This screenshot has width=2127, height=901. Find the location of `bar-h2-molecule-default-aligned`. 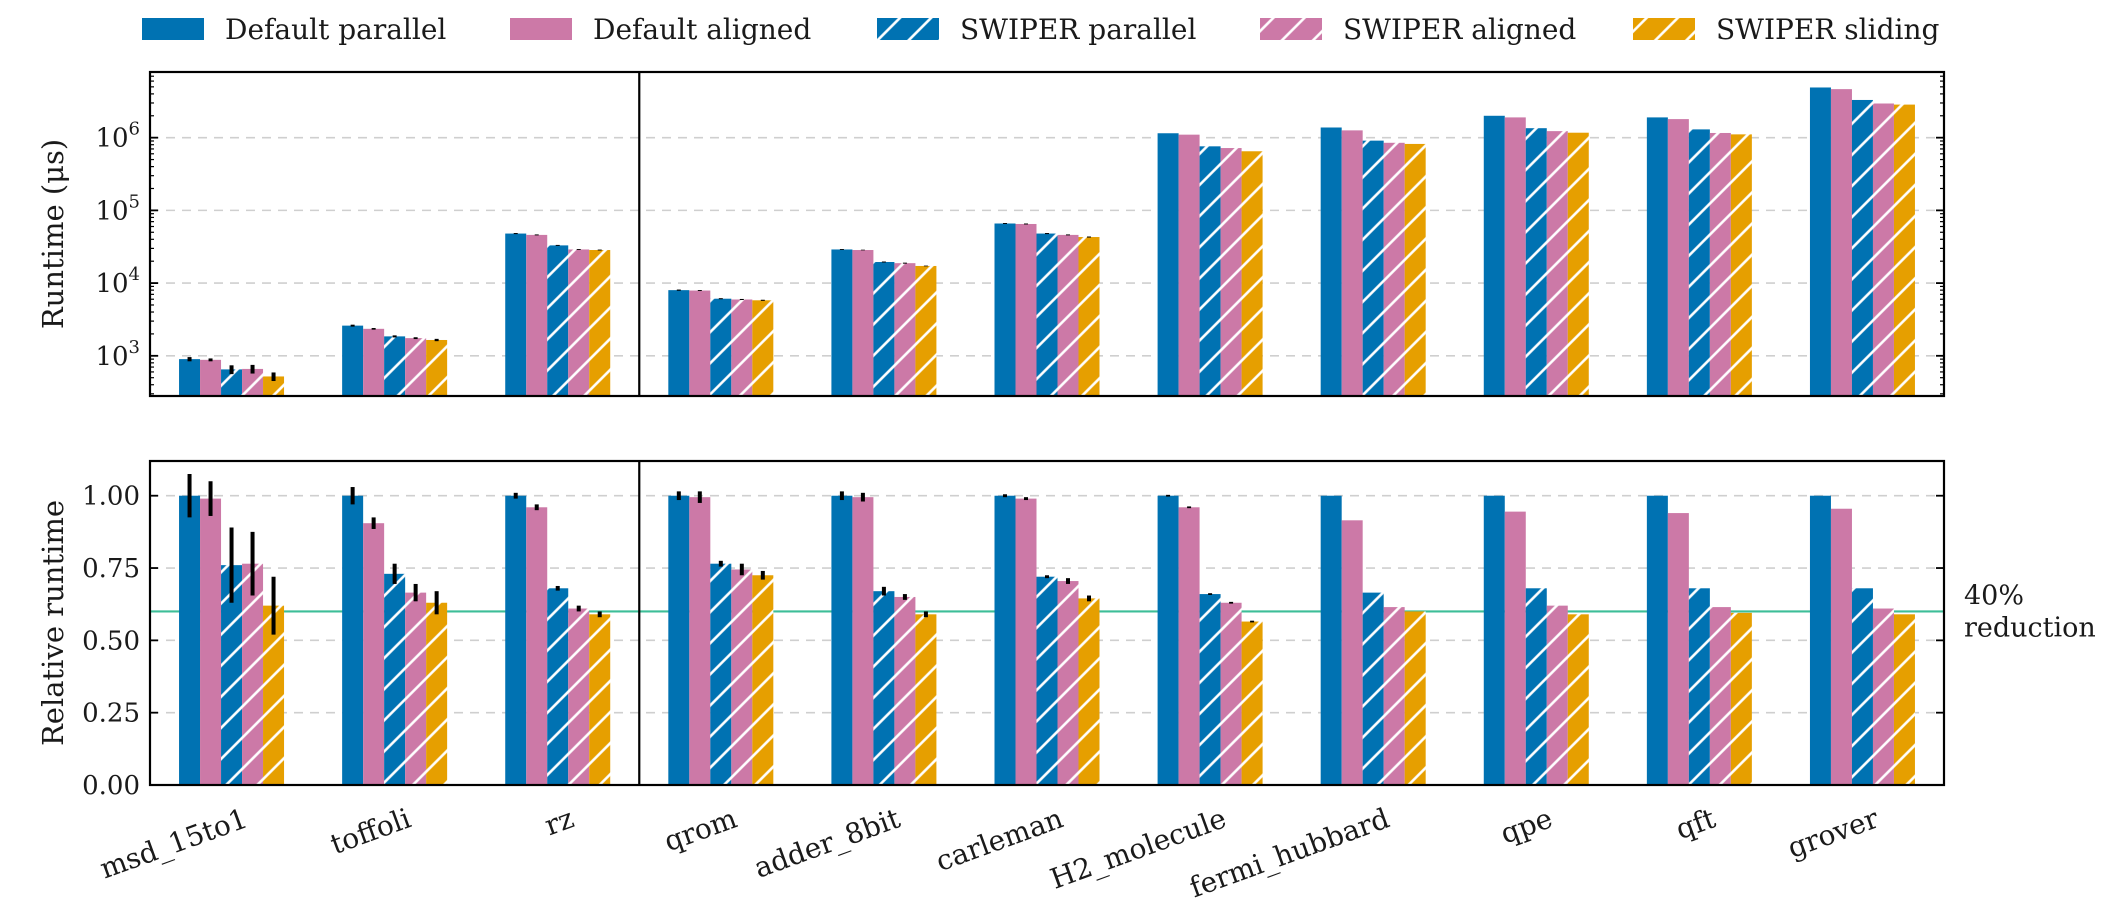

bar-h2-molecule-default-aligned is located at coordinates (1189, 265).